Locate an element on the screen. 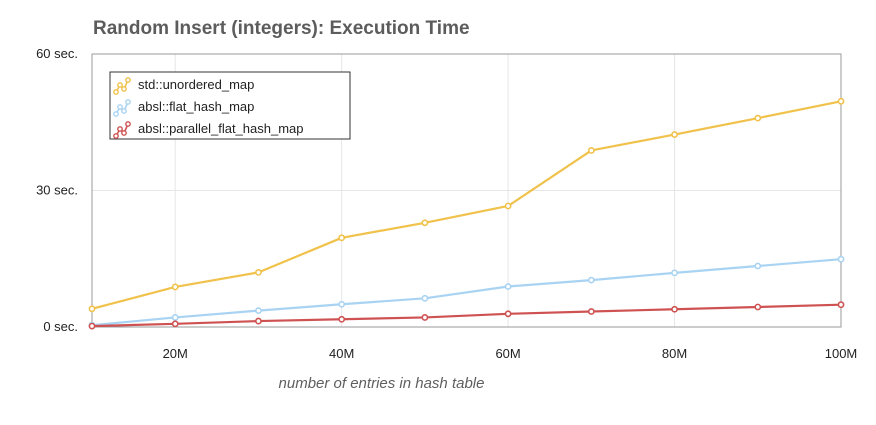 Image resolution: width=876 pixels, height=425 pixels. x-tick-label: 40M is located at coordinates (341, 353).